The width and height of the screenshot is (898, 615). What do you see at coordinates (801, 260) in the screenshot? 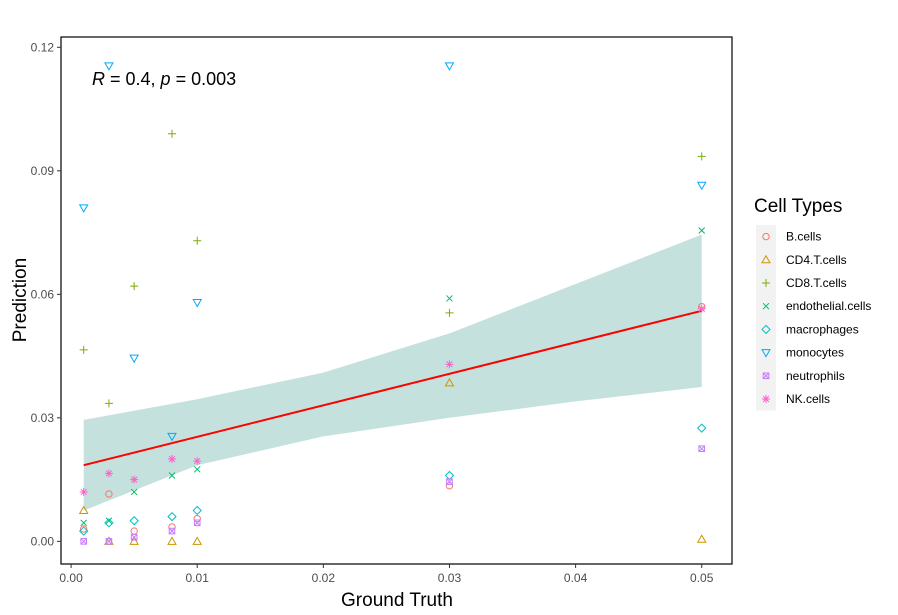
I see `legend-item: CD4.T.cells` at bounding box center [801, 260].